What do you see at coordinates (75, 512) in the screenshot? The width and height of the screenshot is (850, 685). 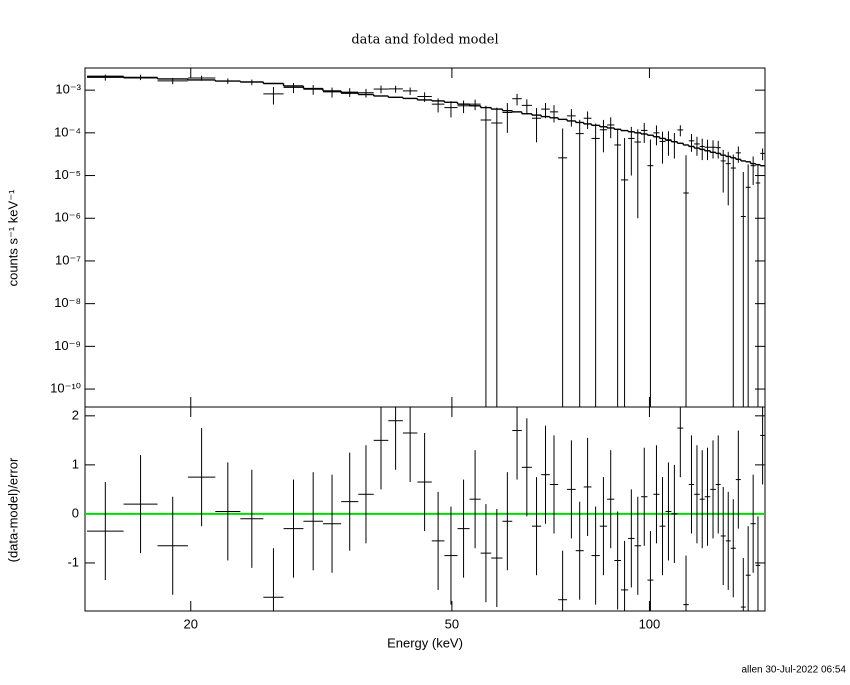 I see `y-tick-label: 0` at bounding box center [75, 512].